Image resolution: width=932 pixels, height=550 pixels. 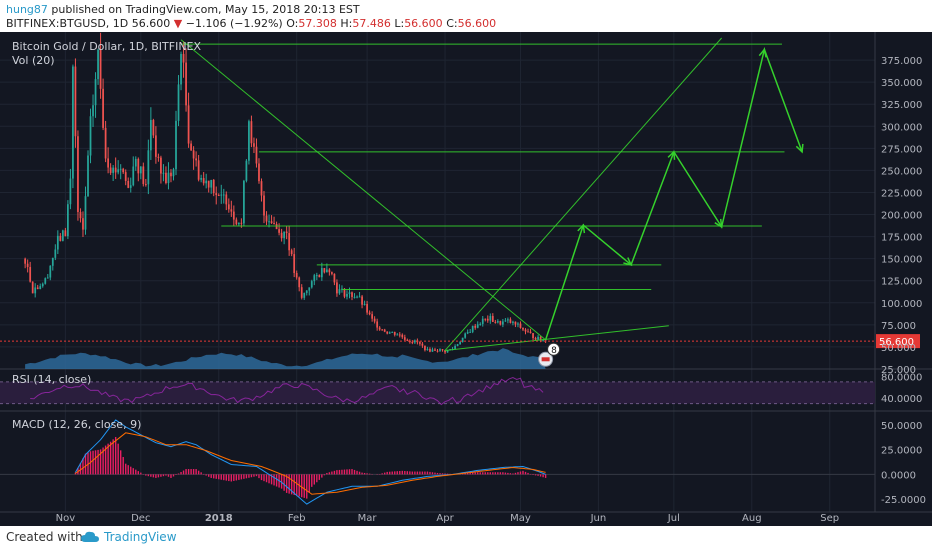 I want to click on price-tick-label: 125.000, so click(x=901, y=282).